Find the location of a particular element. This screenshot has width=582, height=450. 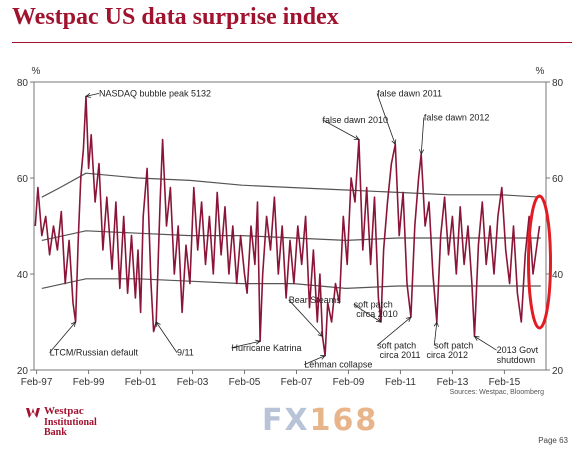

y-unit-right: % is located at coordinates (540, 71).